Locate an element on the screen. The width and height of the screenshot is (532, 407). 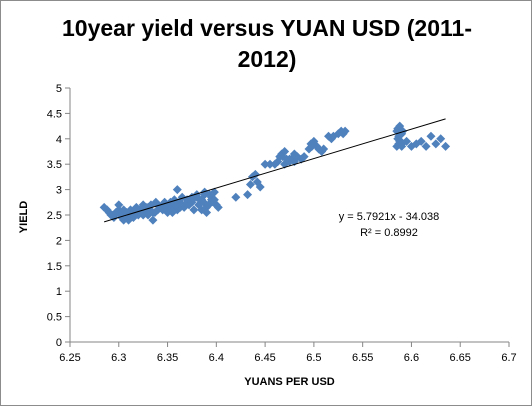
chart-title-line-1: 10year yield versus YUAN USD (2011- is located at coordinates (267, 28).